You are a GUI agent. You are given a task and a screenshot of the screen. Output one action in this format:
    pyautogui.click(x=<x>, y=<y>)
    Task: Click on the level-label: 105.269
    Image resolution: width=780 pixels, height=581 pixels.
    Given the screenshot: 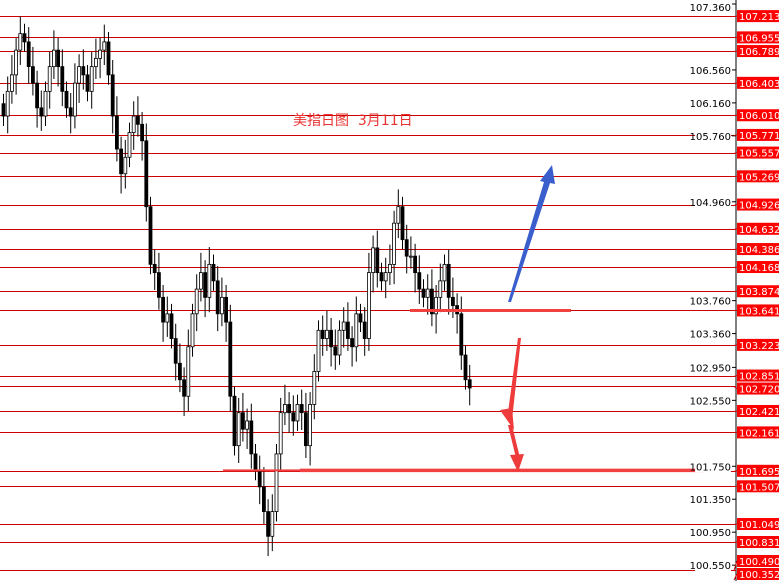 What is the action you would take?
    pyautogui.click(x=759, y=177)
    